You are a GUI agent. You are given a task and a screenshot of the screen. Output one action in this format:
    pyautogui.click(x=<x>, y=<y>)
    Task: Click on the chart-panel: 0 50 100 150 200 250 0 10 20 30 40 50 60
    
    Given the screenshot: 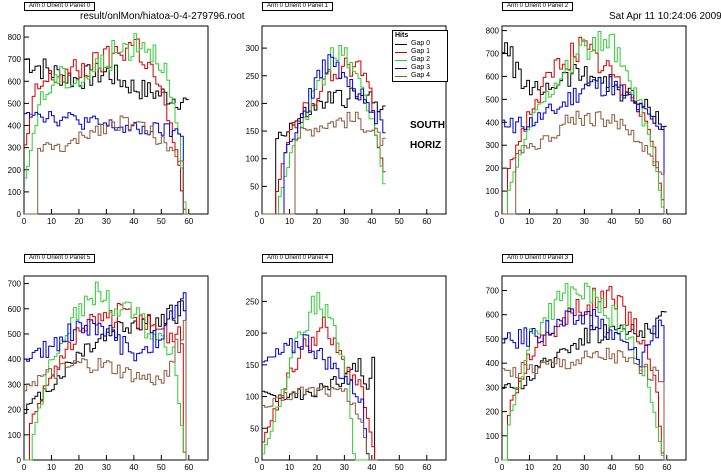 What is the action you would take?
    pyautogui.click(x=346, y=373)
    